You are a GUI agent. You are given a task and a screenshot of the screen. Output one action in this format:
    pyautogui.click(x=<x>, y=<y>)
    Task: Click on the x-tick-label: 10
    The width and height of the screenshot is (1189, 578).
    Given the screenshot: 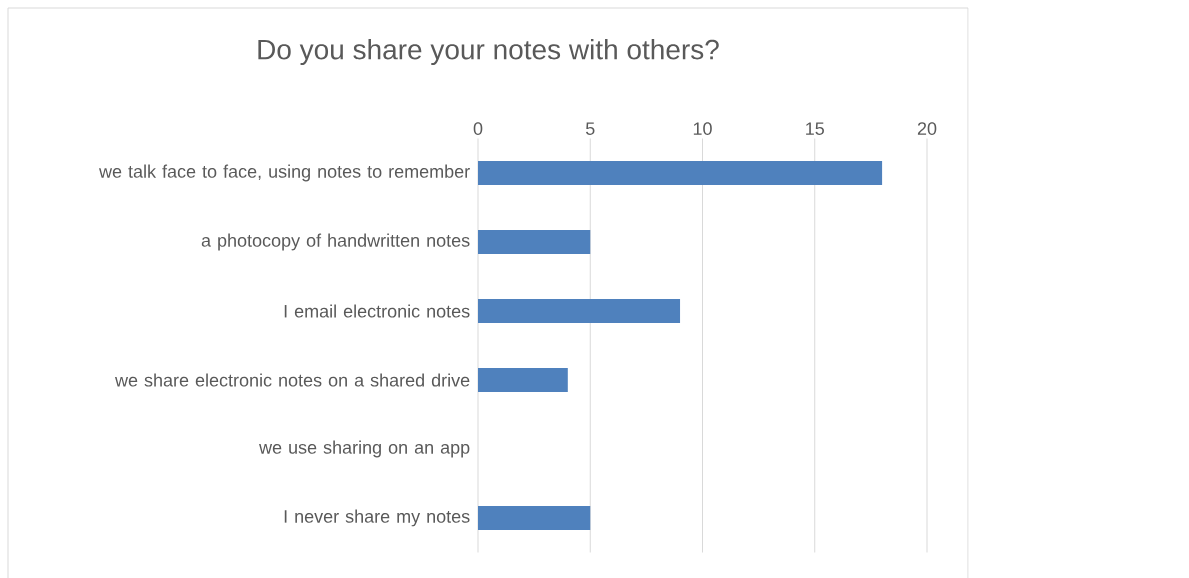 What is the action you would take?
    pyautogui.click(x=702, y=128)
    